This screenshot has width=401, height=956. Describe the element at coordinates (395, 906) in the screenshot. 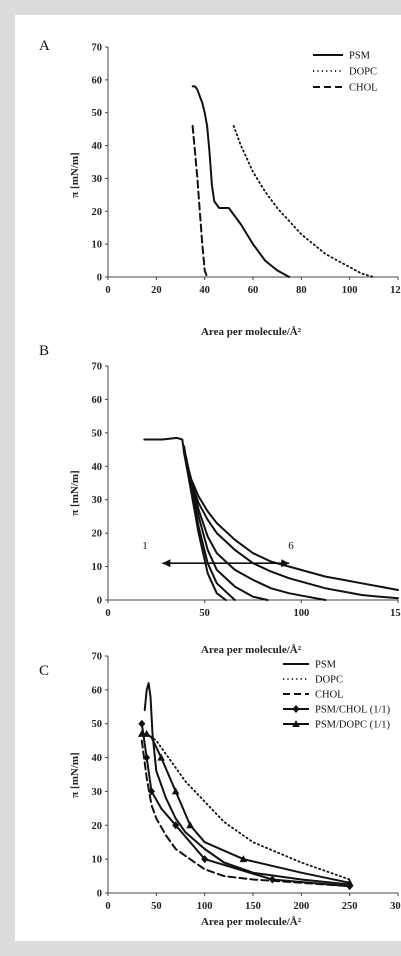

I see `x-tick-label: 300` at that location.